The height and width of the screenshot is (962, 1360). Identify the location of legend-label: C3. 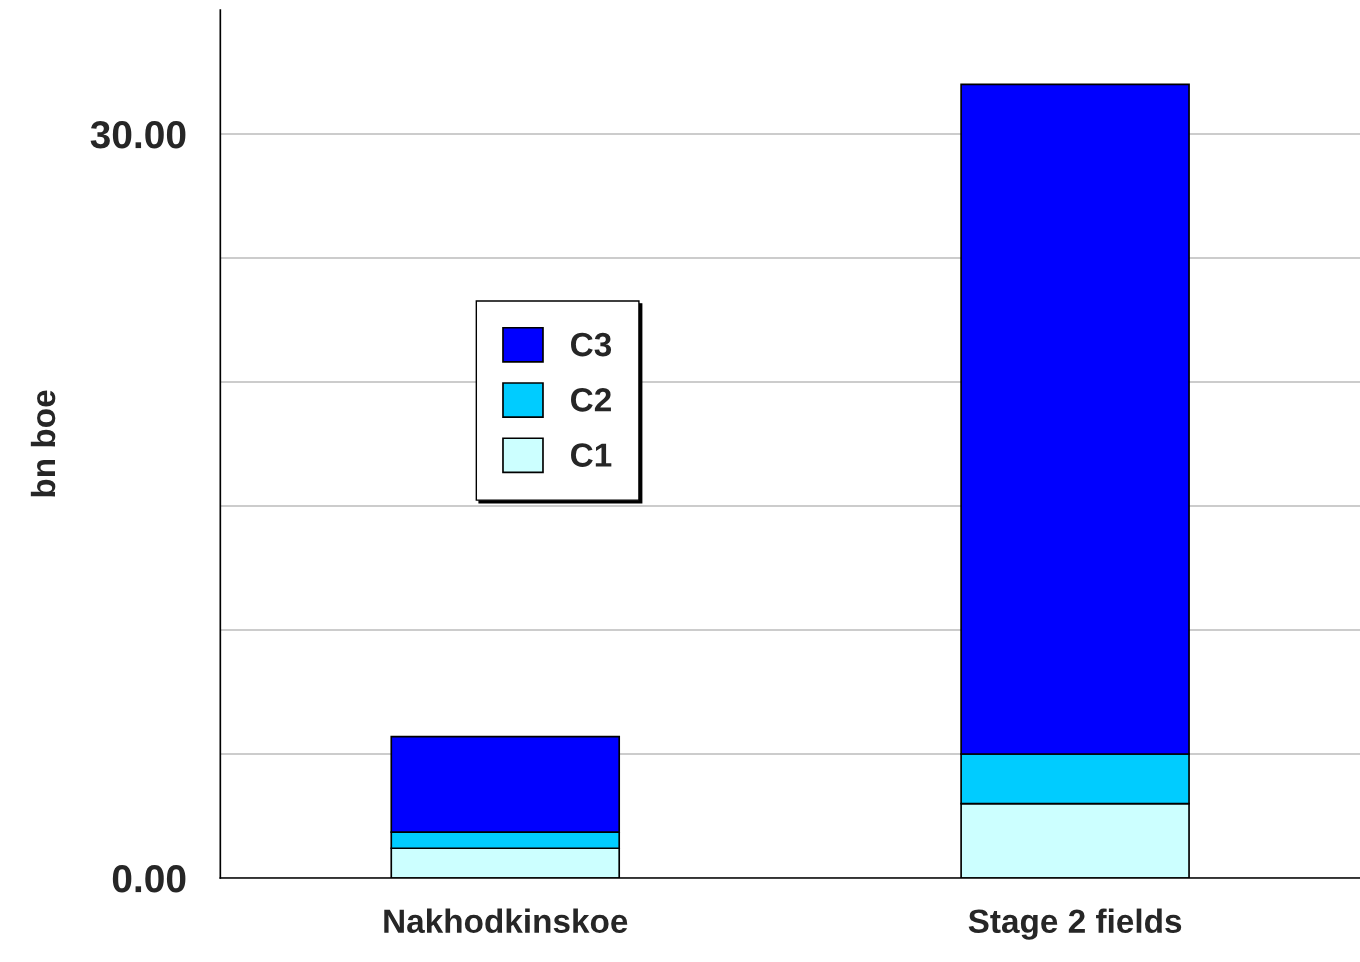
(591, 344).